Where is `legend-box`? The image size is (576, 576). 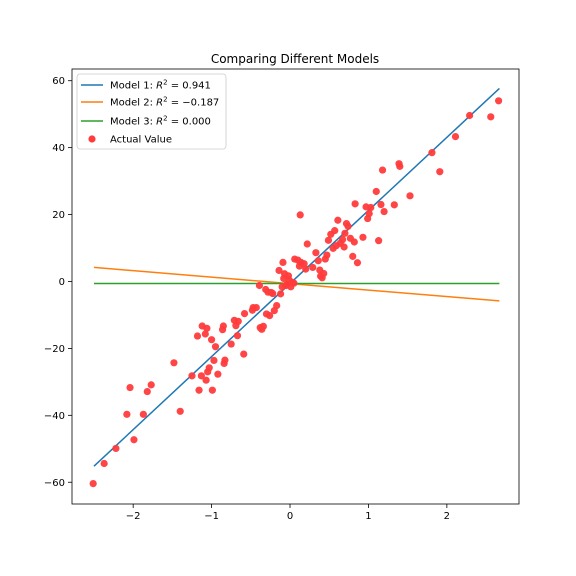 legend-box is located at coordinates (151, 111).